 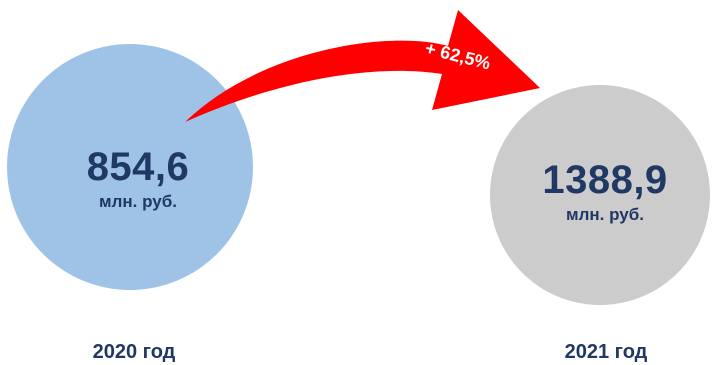 What do you see at coordinates (605, 180) in the screenshot?
I see `value-2021-amount: 1388,9` at bounding box center [605, 180].